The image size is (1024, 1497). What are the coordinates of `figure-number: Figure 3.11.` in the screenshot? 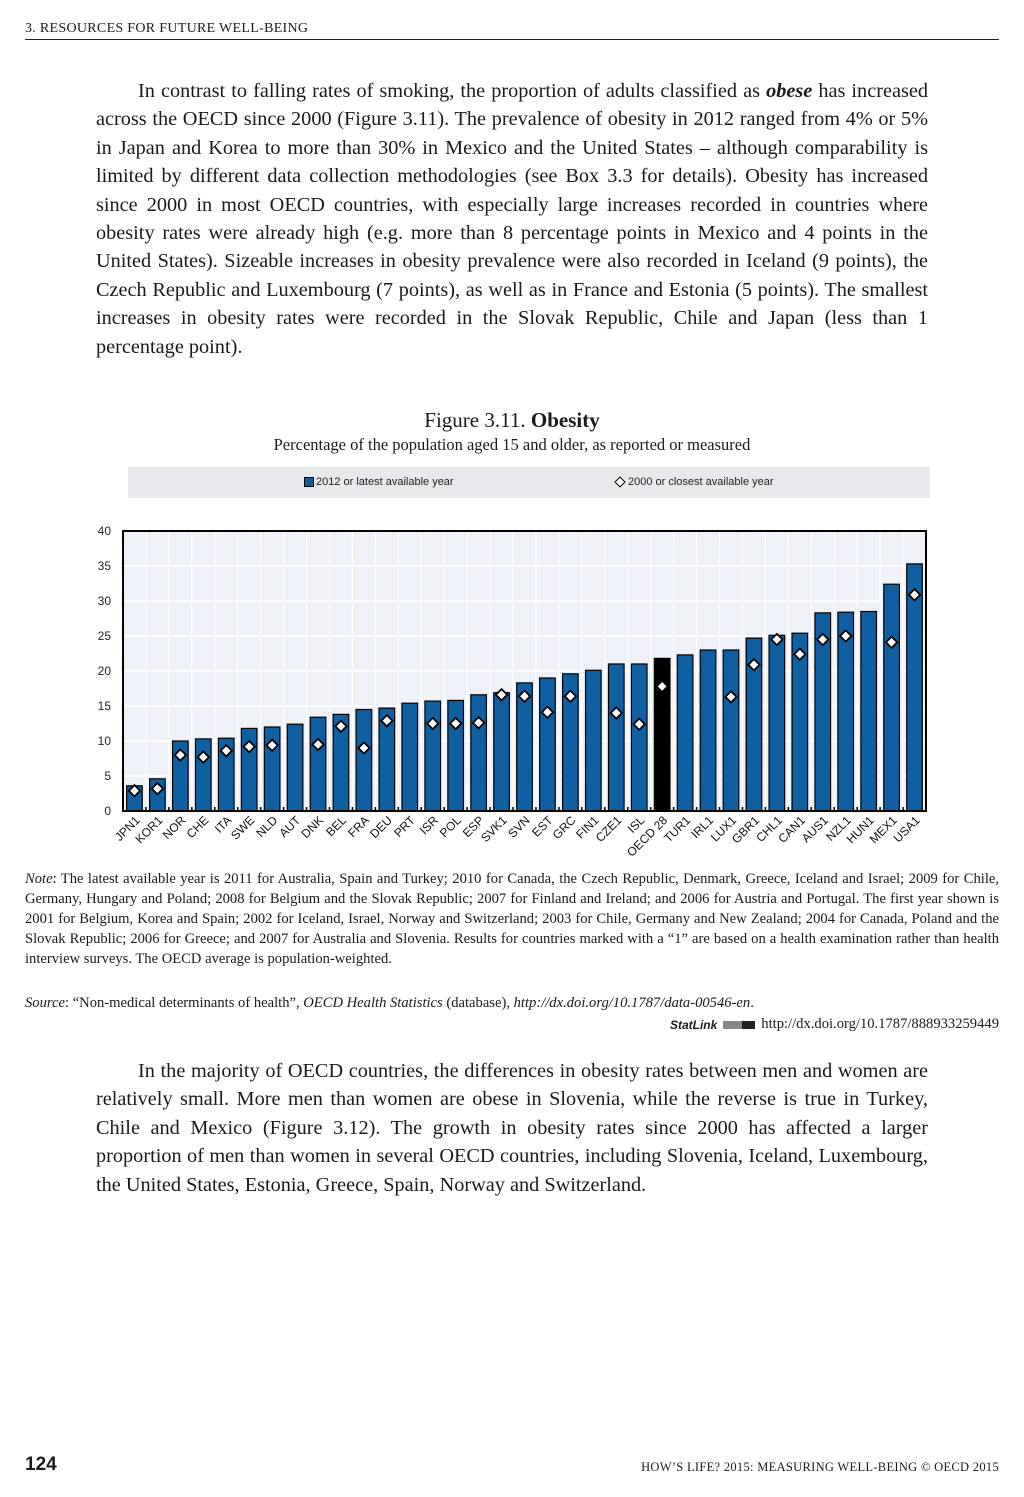 It's located at (477, 420).